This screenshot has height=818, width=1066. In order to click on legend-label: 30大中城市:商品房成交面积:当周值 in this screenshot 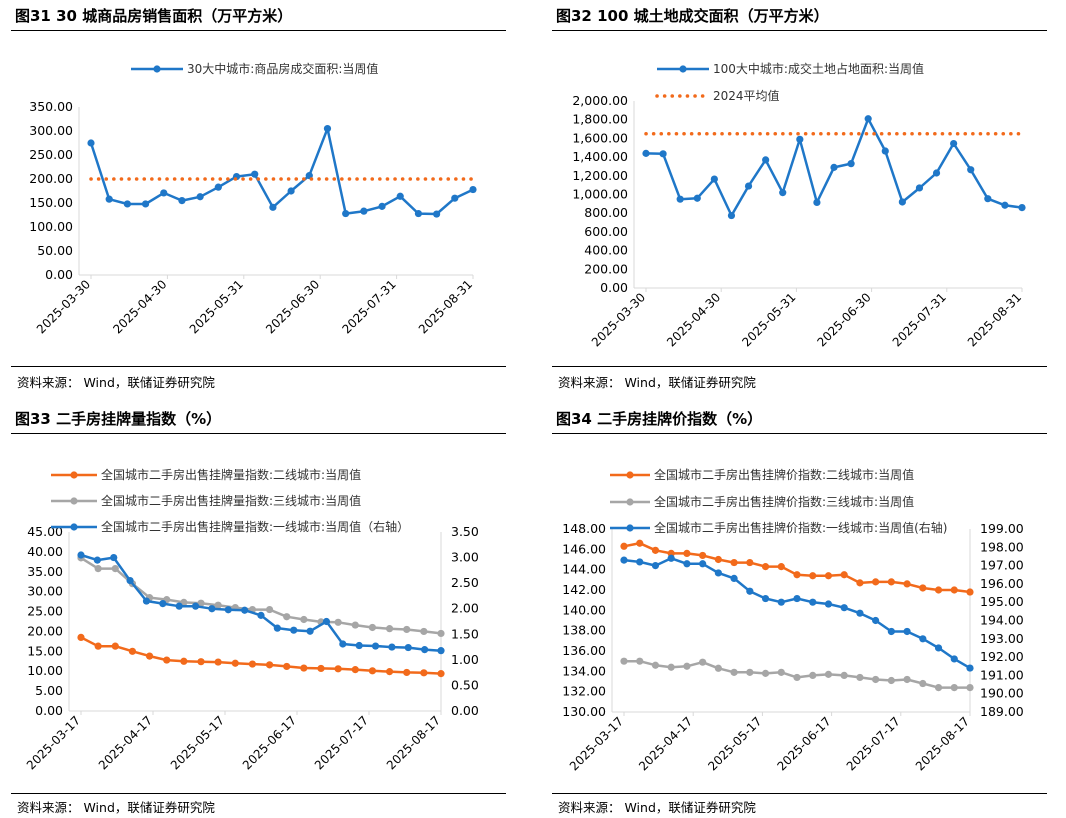, I will do `click(282, 68)`.